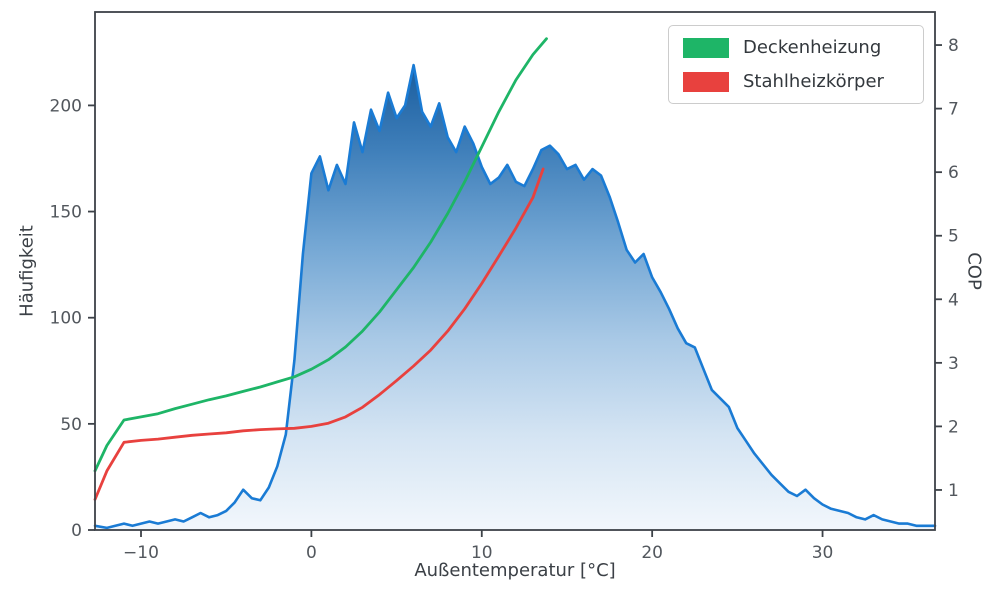 The height and width of the screenshot is (600, 1000). What do you see at coordinates (953, 110) in the screenshot?
I see `y-right-tick-label: 7` at bounding box center [953, 110].